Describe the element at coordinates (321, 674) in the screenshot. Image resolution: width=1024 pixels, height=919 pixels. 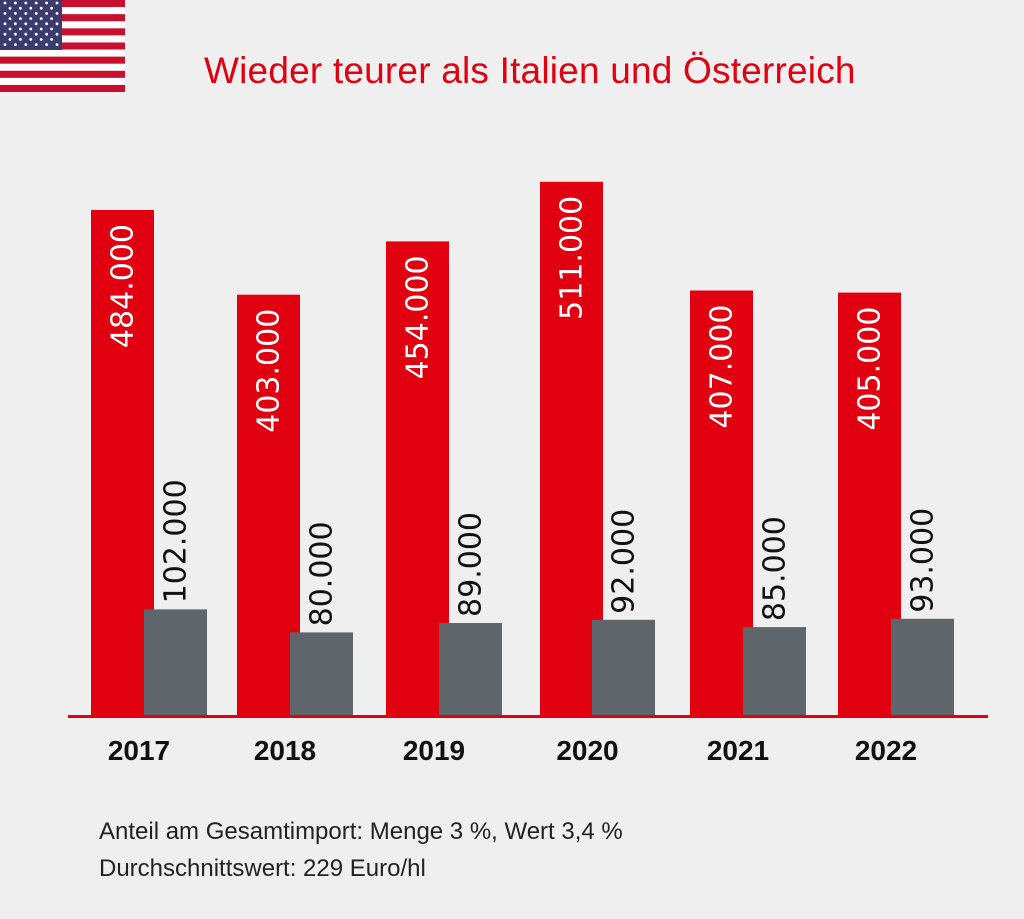
I see `bar-series2-2018` at that location.